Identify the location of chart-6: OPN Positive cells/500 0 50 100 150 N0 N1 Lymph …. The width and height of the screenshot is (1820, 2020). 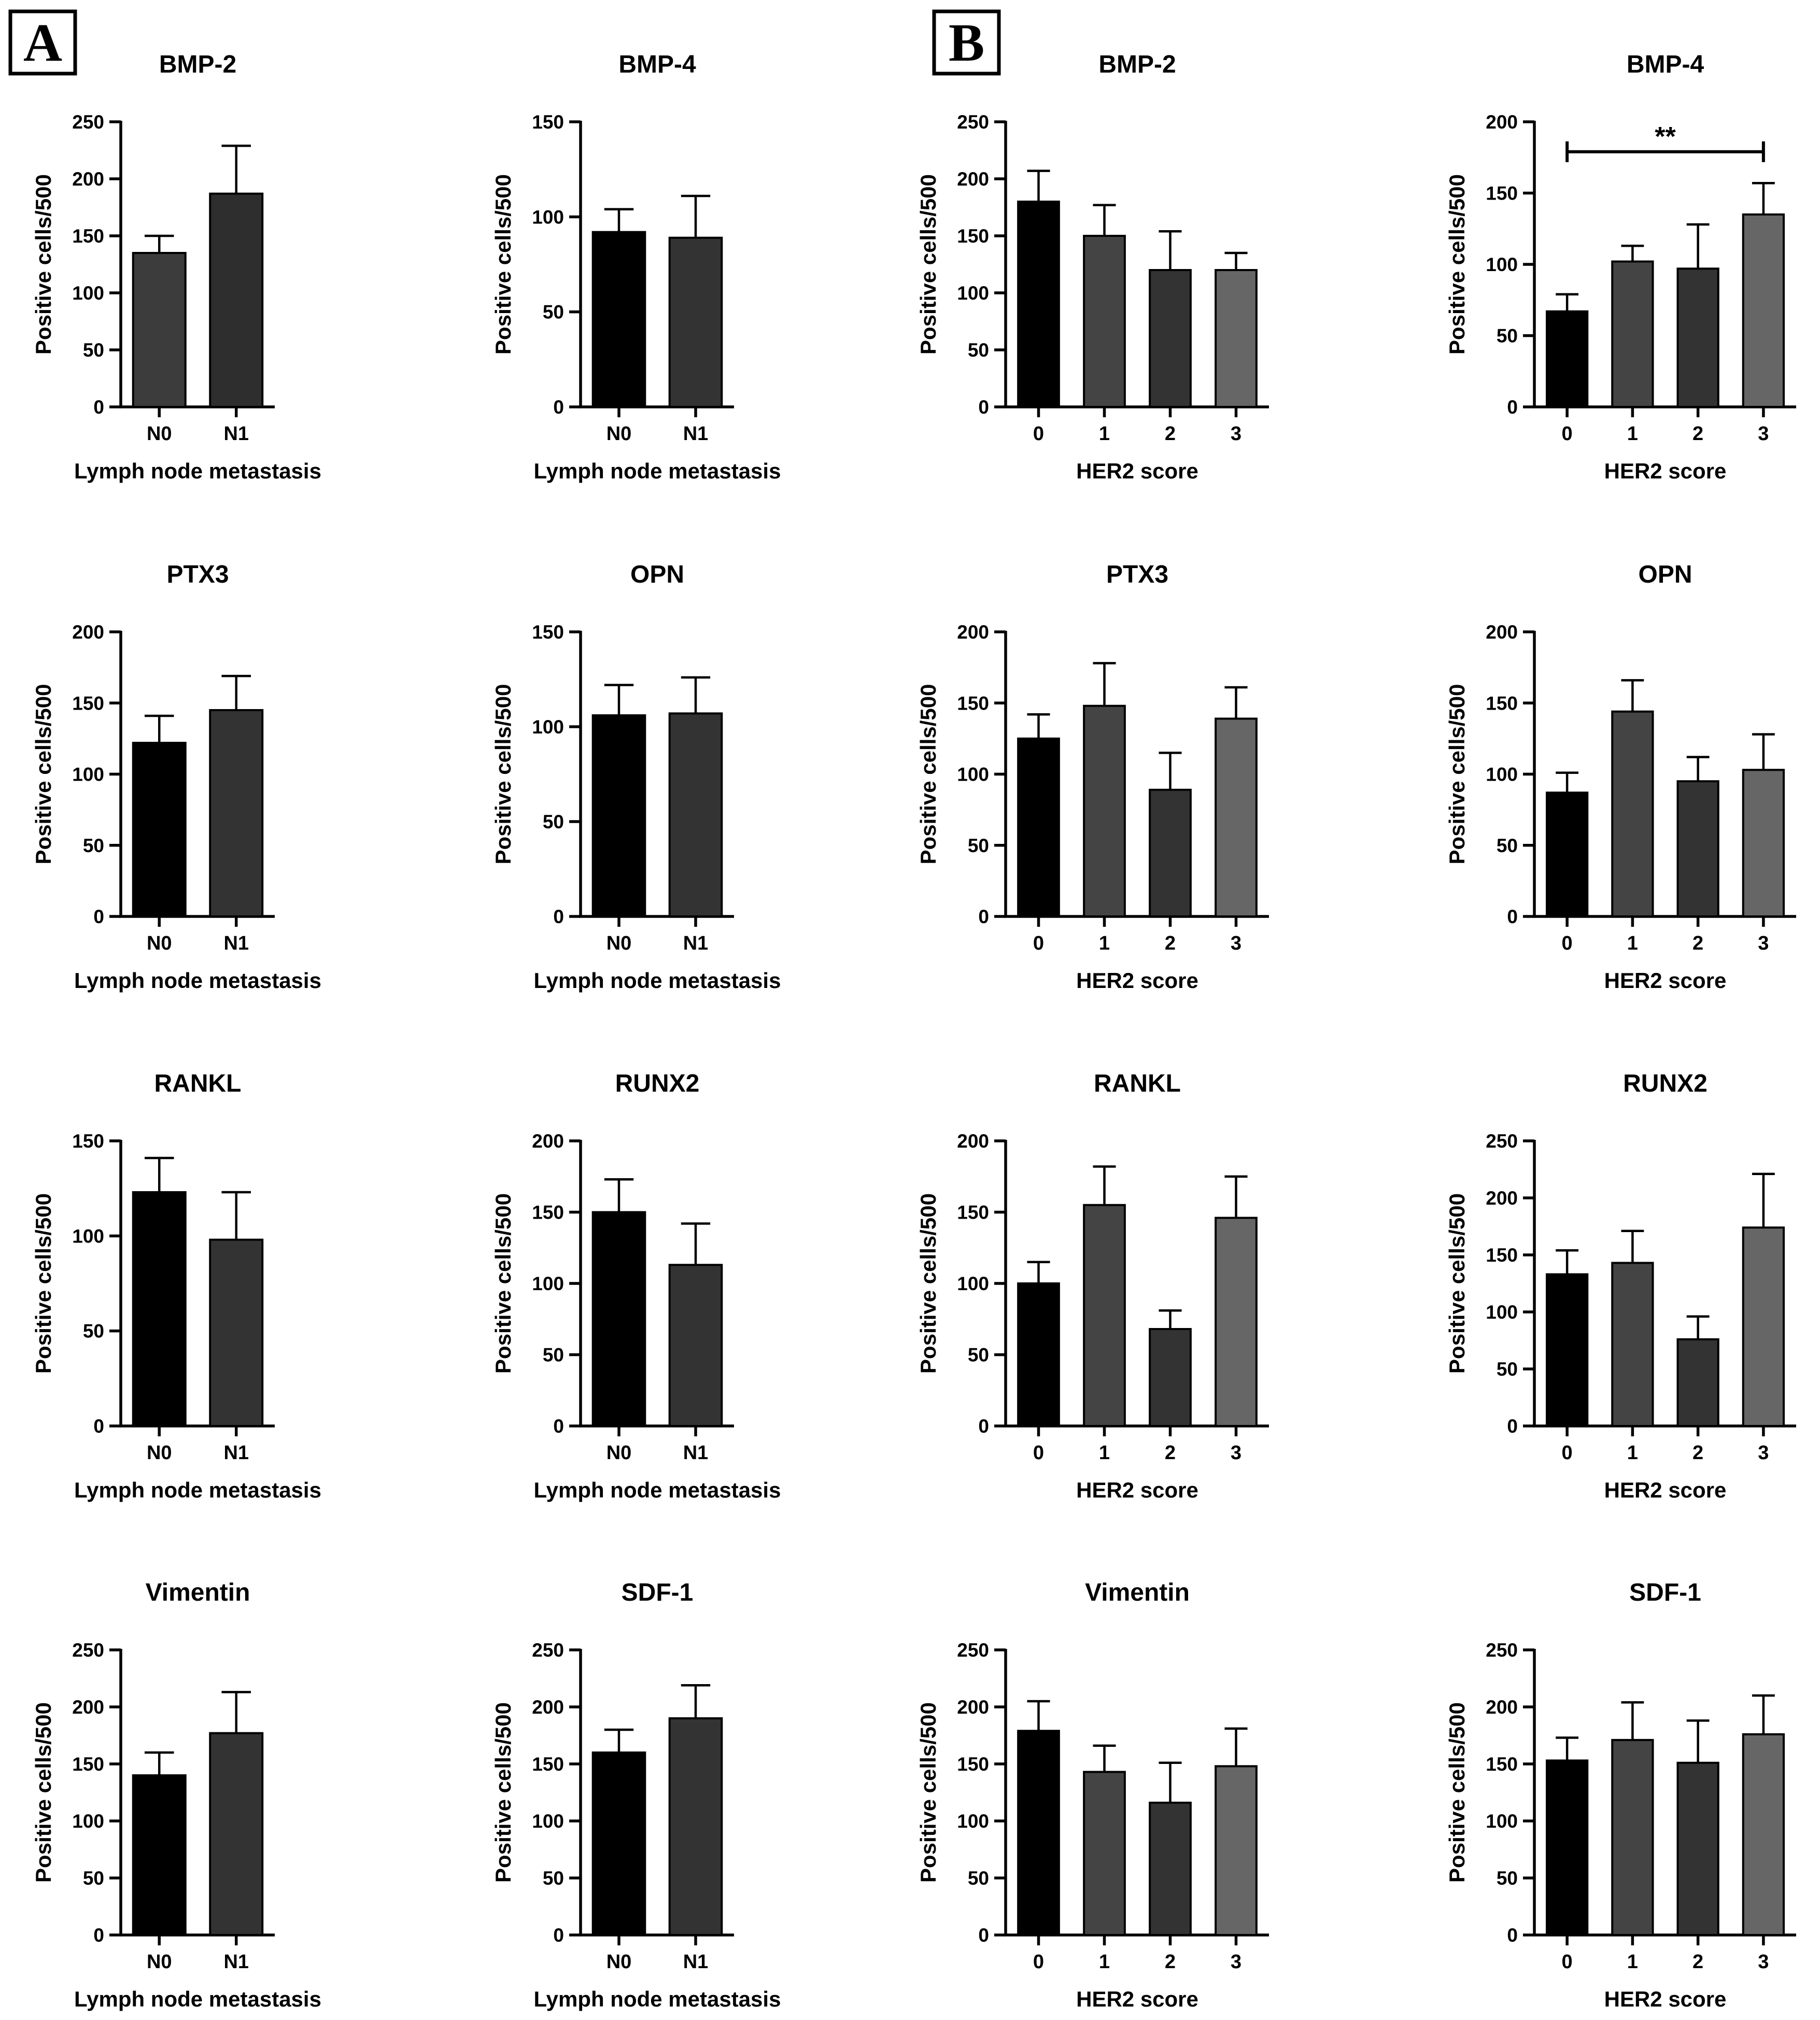
(636, 777).